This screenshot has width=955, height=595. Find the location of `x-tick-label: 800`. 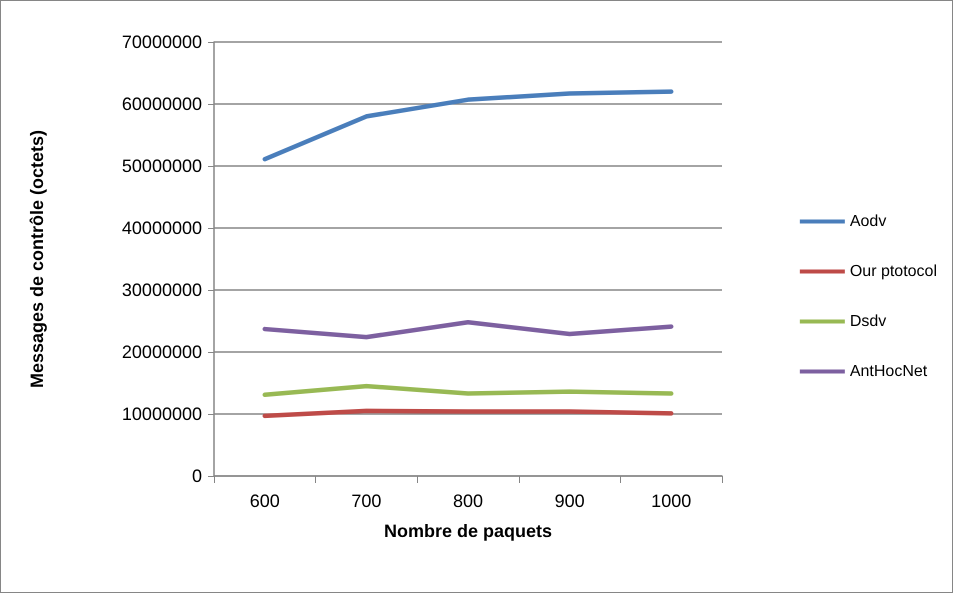

x-tick-label: 800 is located at coordinates (468, 501).